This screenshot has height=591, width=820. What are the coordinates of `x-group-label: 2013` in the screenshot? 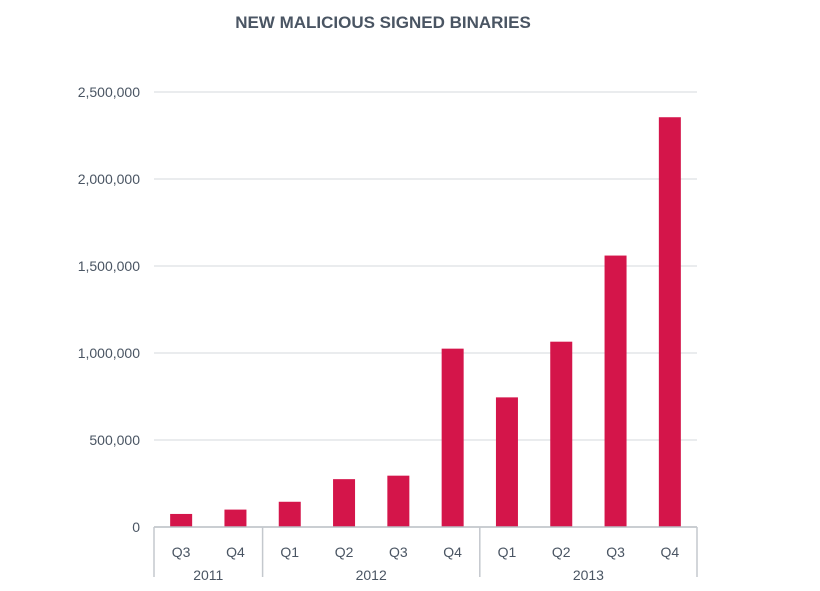 It's located at (588, 575).